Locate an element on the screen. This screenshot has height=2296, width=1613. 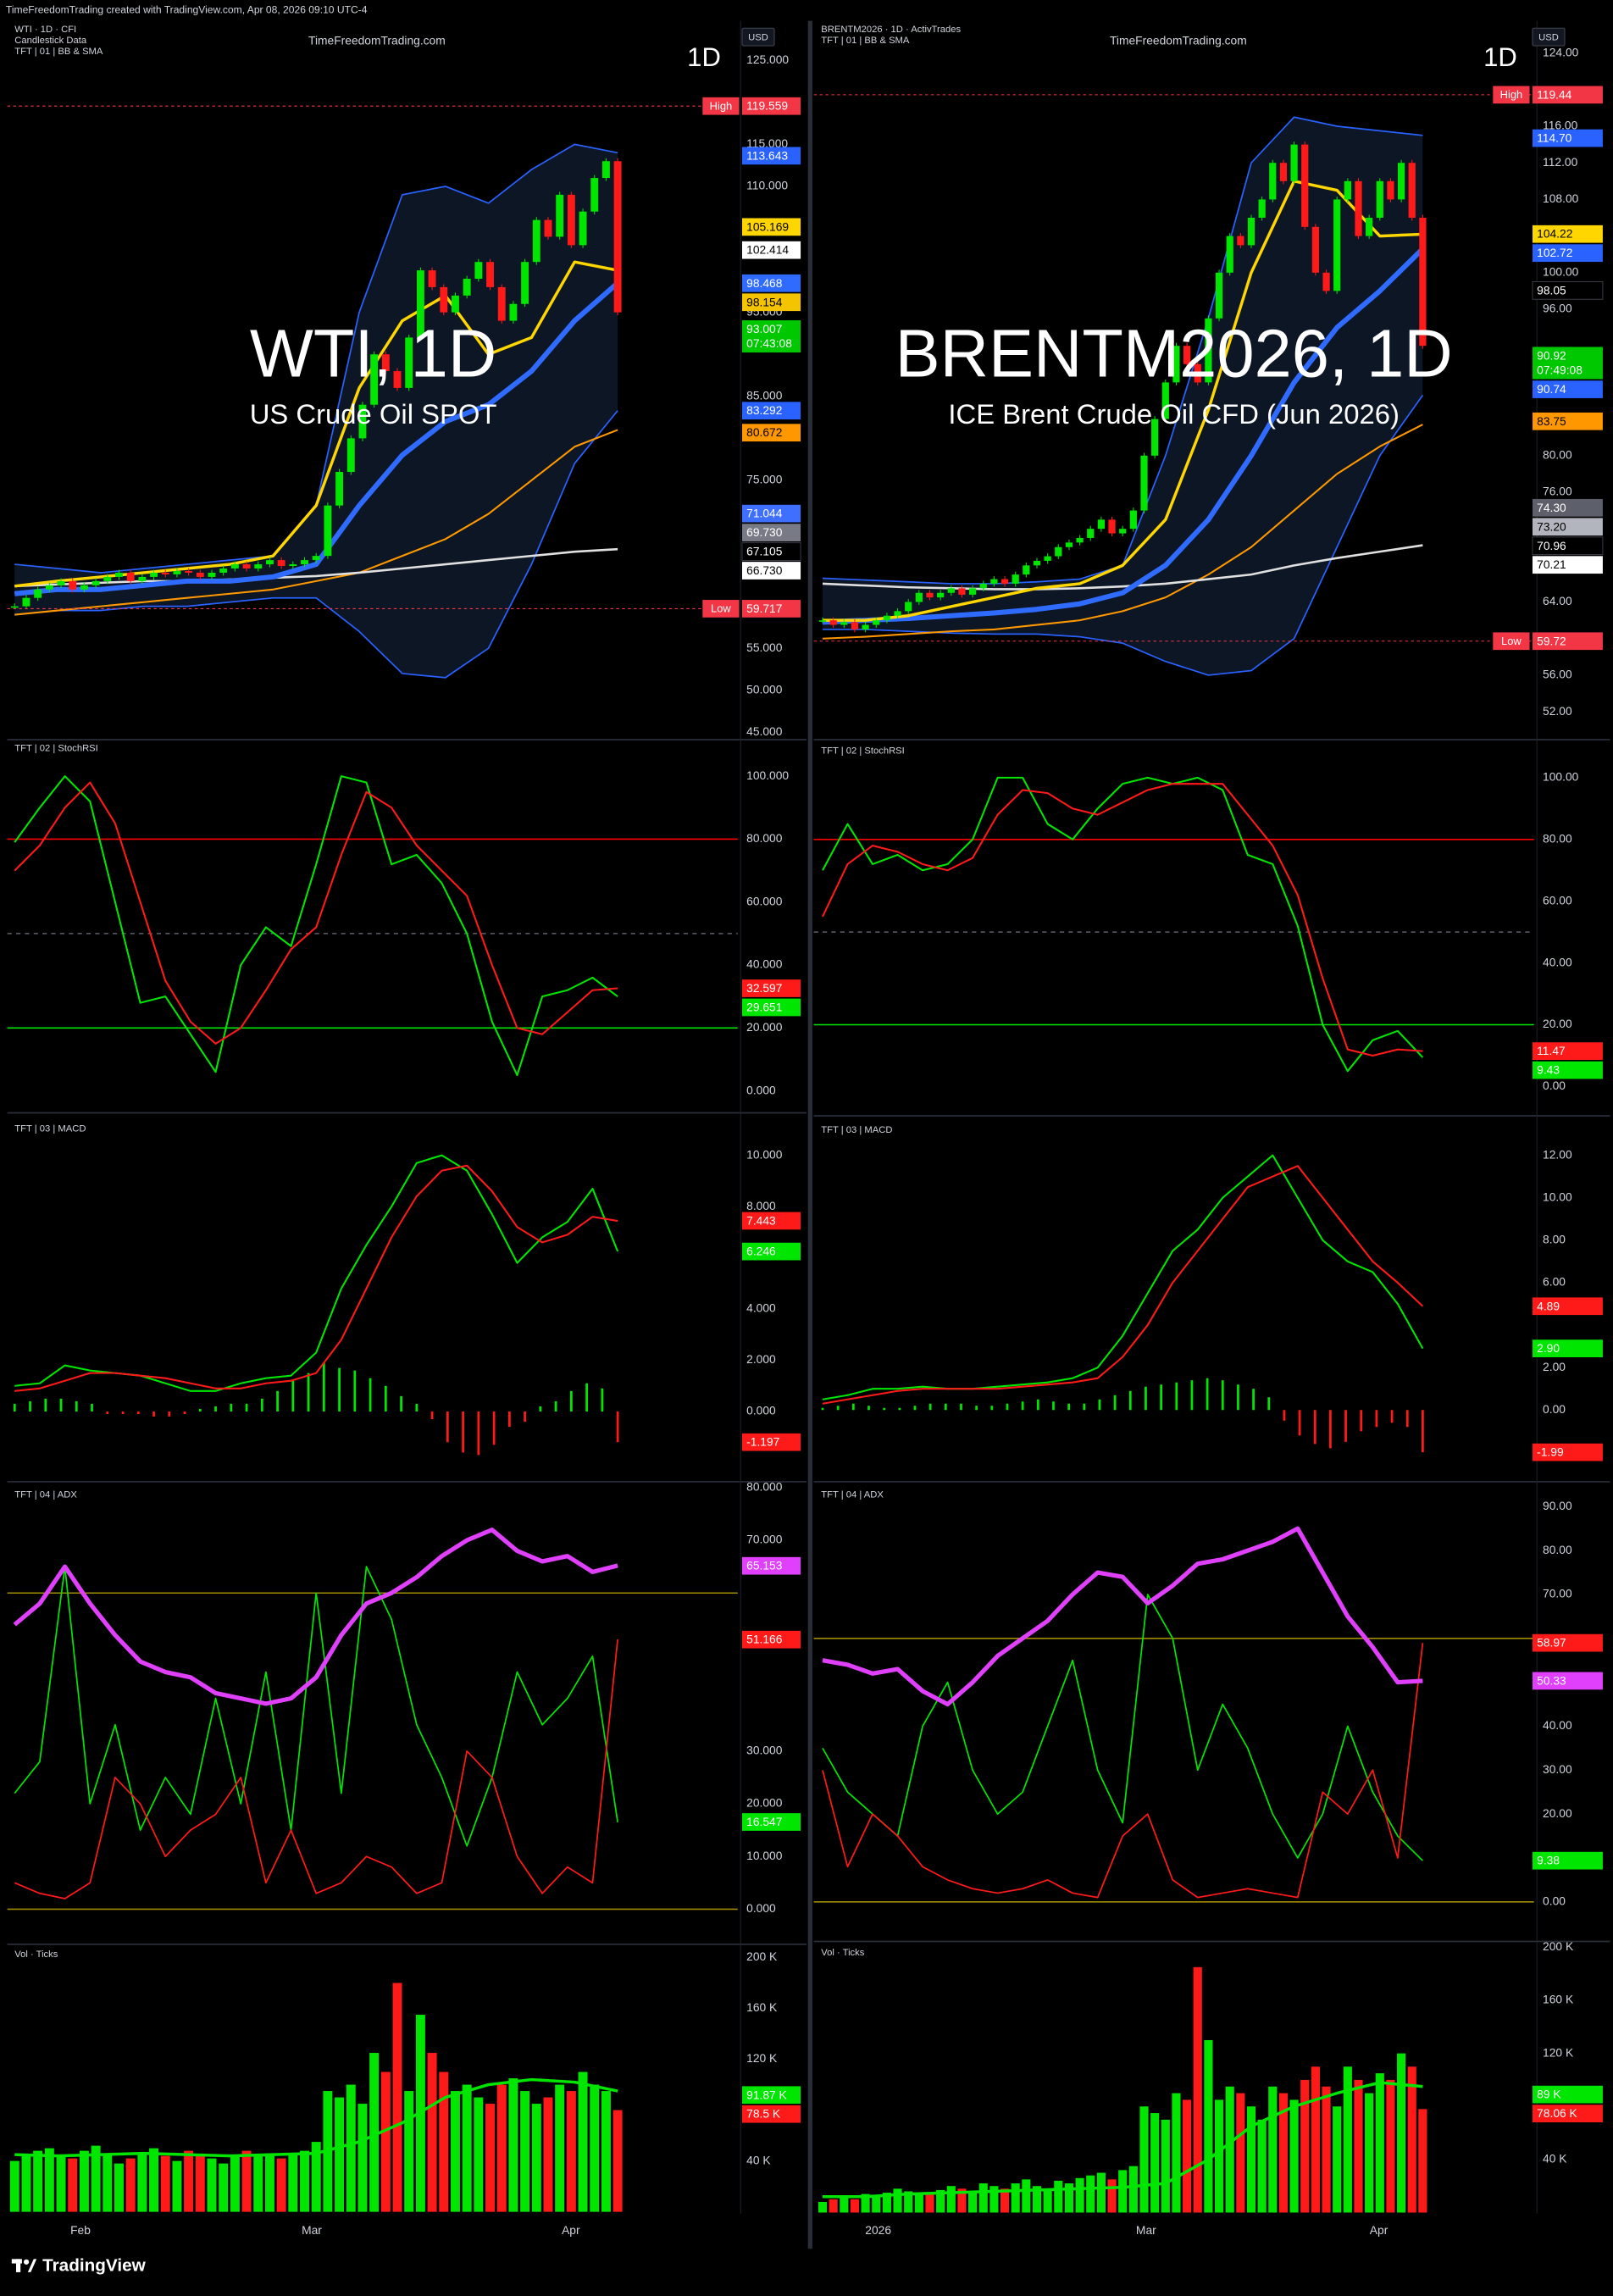
y-tick-label: 6.00 is located at coordinates (1554, 1282).